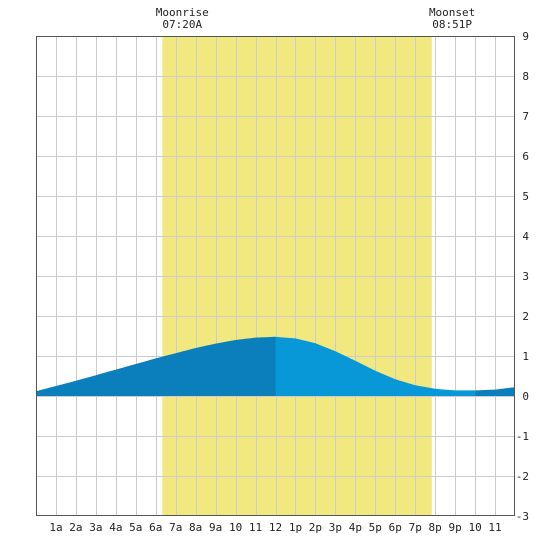 This screenshot has height=550, width=550. Describe the element at coordinates (182, 12) in the screenshot. I see `moonrise-label: Moonrise` at that location.